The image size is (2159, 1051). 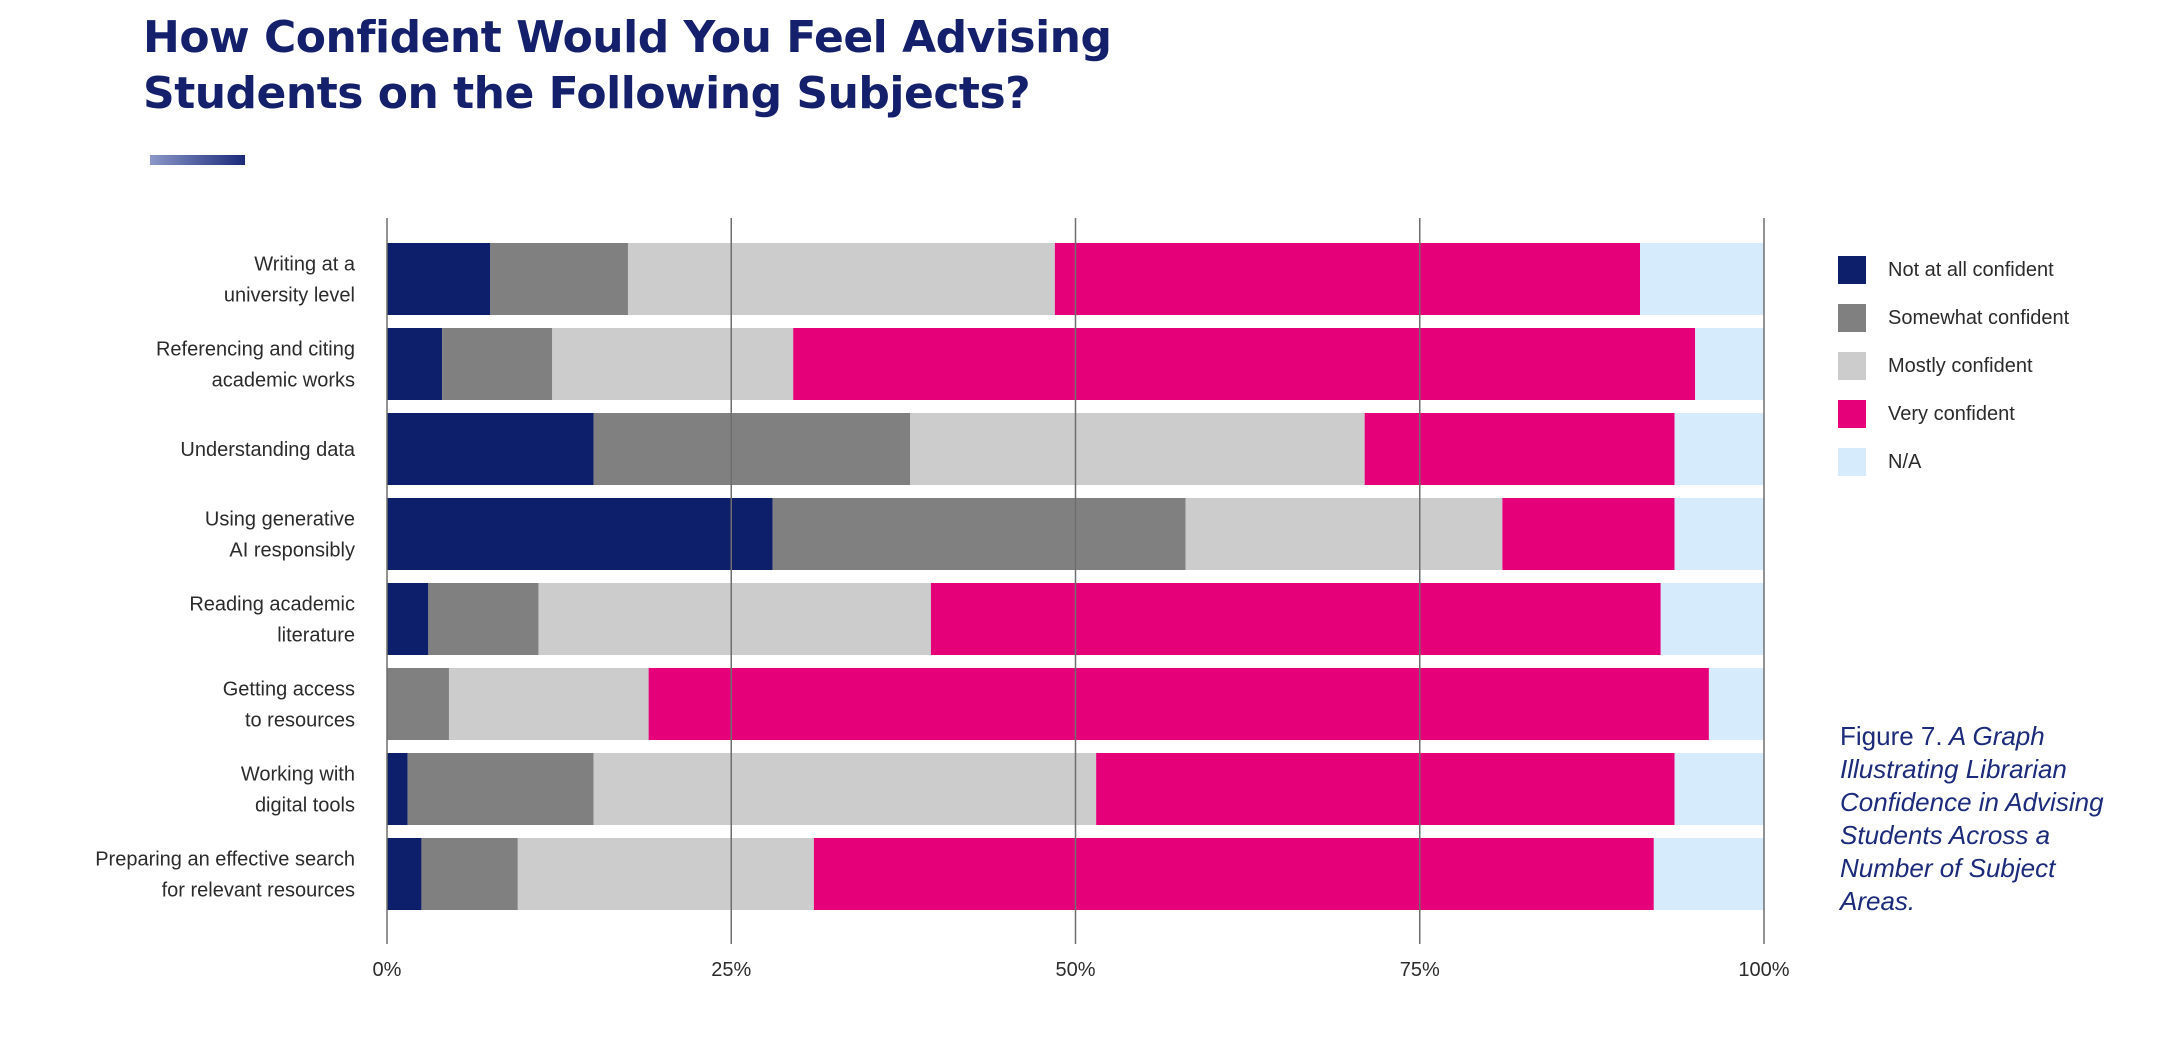 I want to click on legend-label: Very confident, so click(x=1951, y=413).